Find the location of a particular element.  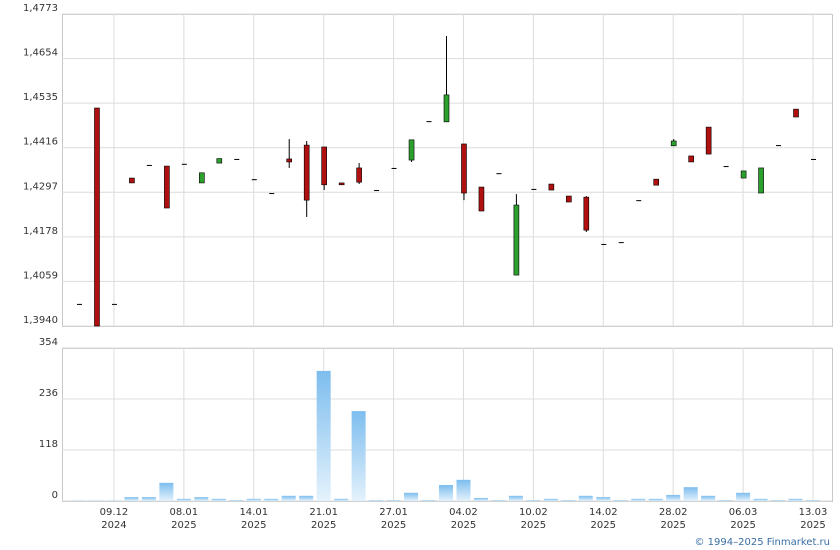

y-tick-label: 118 is located at coordinates (48, 444).